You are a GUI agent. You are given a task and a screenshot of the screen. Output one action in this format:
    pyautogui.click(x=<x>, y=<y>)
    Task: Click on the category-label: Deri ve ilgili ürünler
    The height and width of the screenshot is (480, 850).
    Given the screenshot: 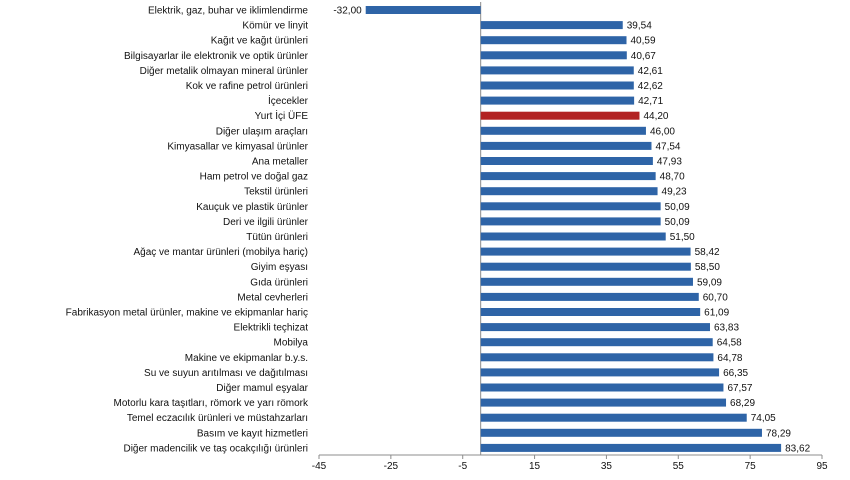 What is the action you would take?
    pyautogui.click(x=266, y=222)
    